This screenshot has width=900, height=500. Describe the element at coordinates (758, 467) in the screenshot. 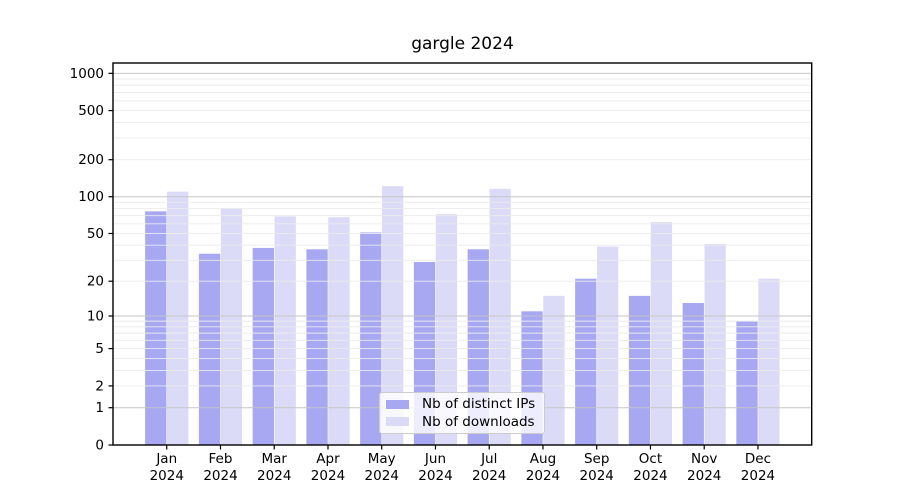

I see `x-tick-label: Dec 2024` at that location.